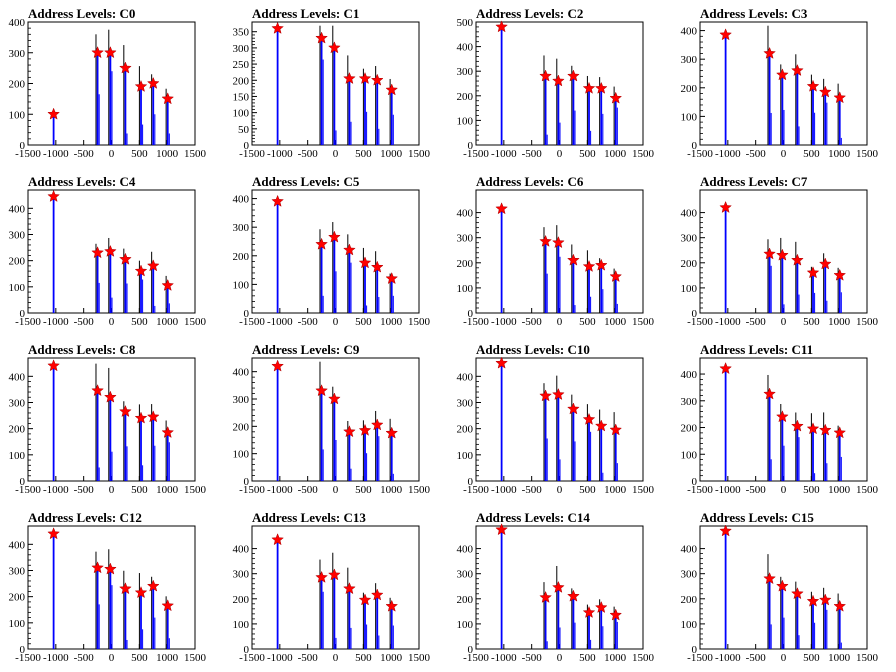 The height and width of the screenshot is (672, 896). What do you see at coordinates (754, 181) in the screenshot?
I see `chart-title: Address Levels: C7` at bounding box center [754, 181].